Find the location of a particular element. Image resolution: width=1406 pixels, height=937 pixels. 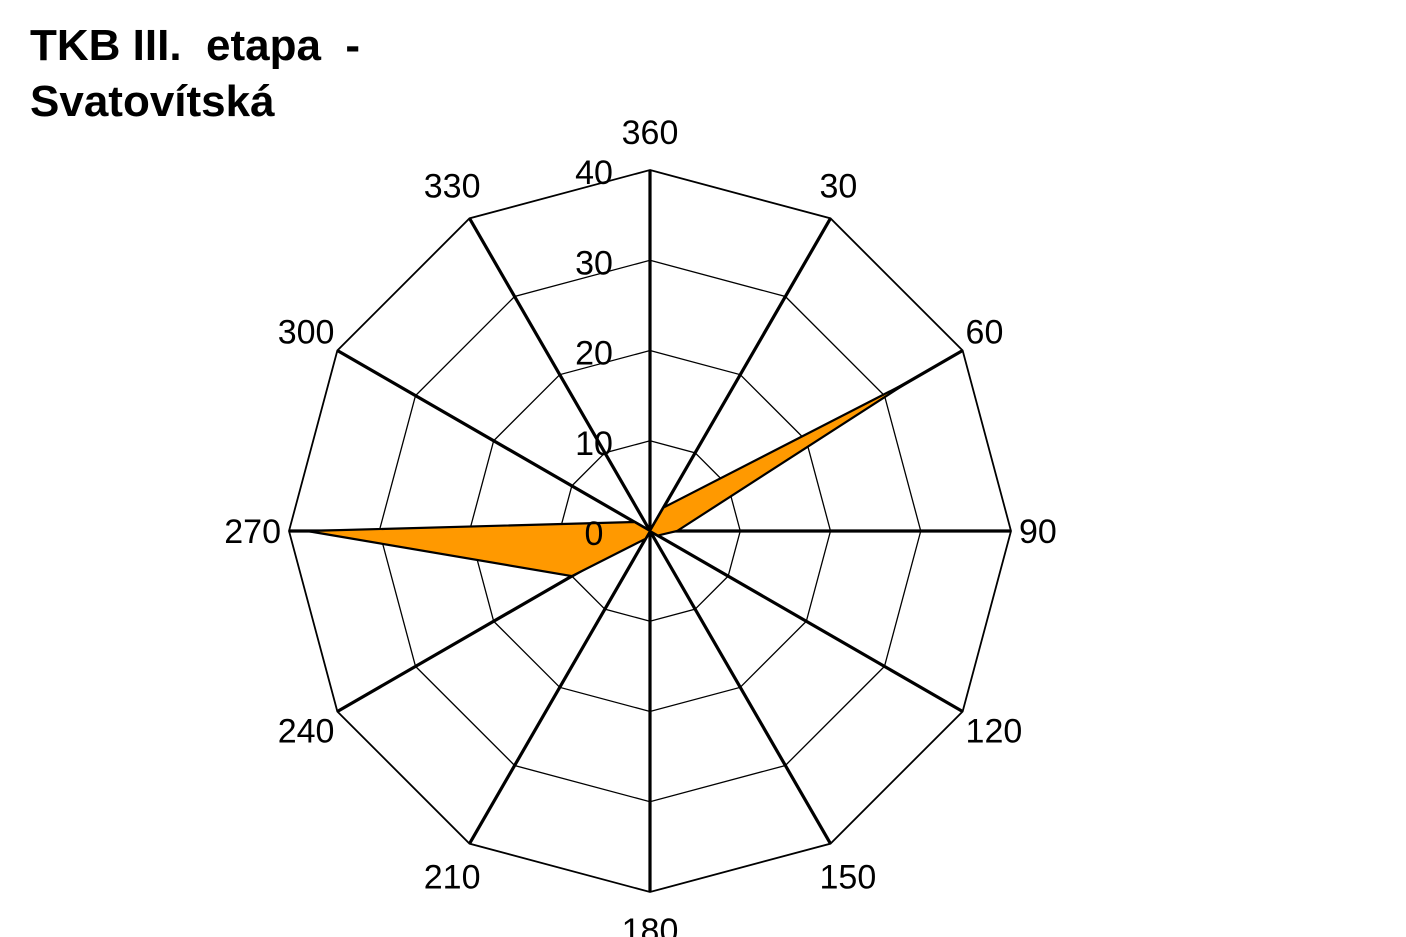

chart-title-line-2: Svatovítská is located at coordinates (152, 101).